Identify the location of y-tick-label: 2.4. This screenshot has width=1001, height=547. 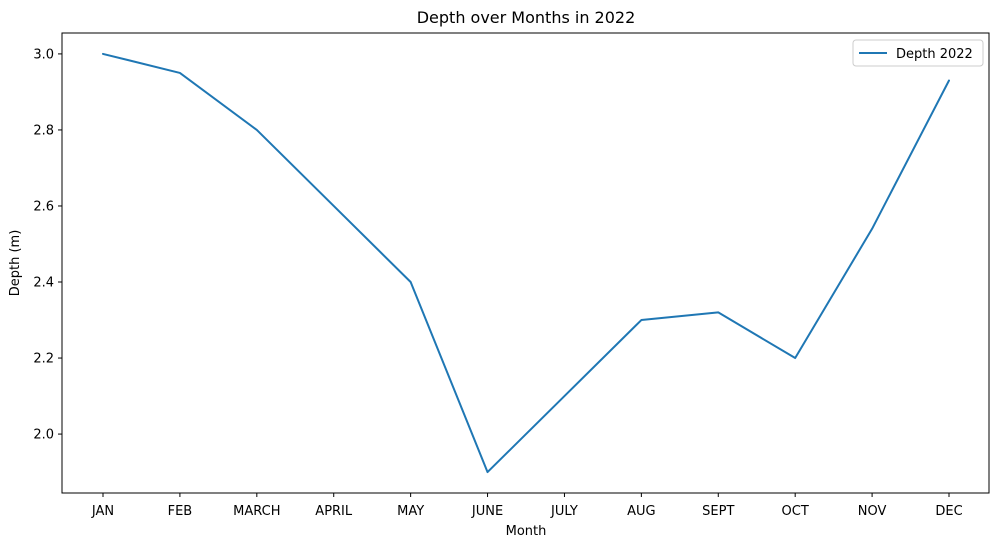
(43, 283).